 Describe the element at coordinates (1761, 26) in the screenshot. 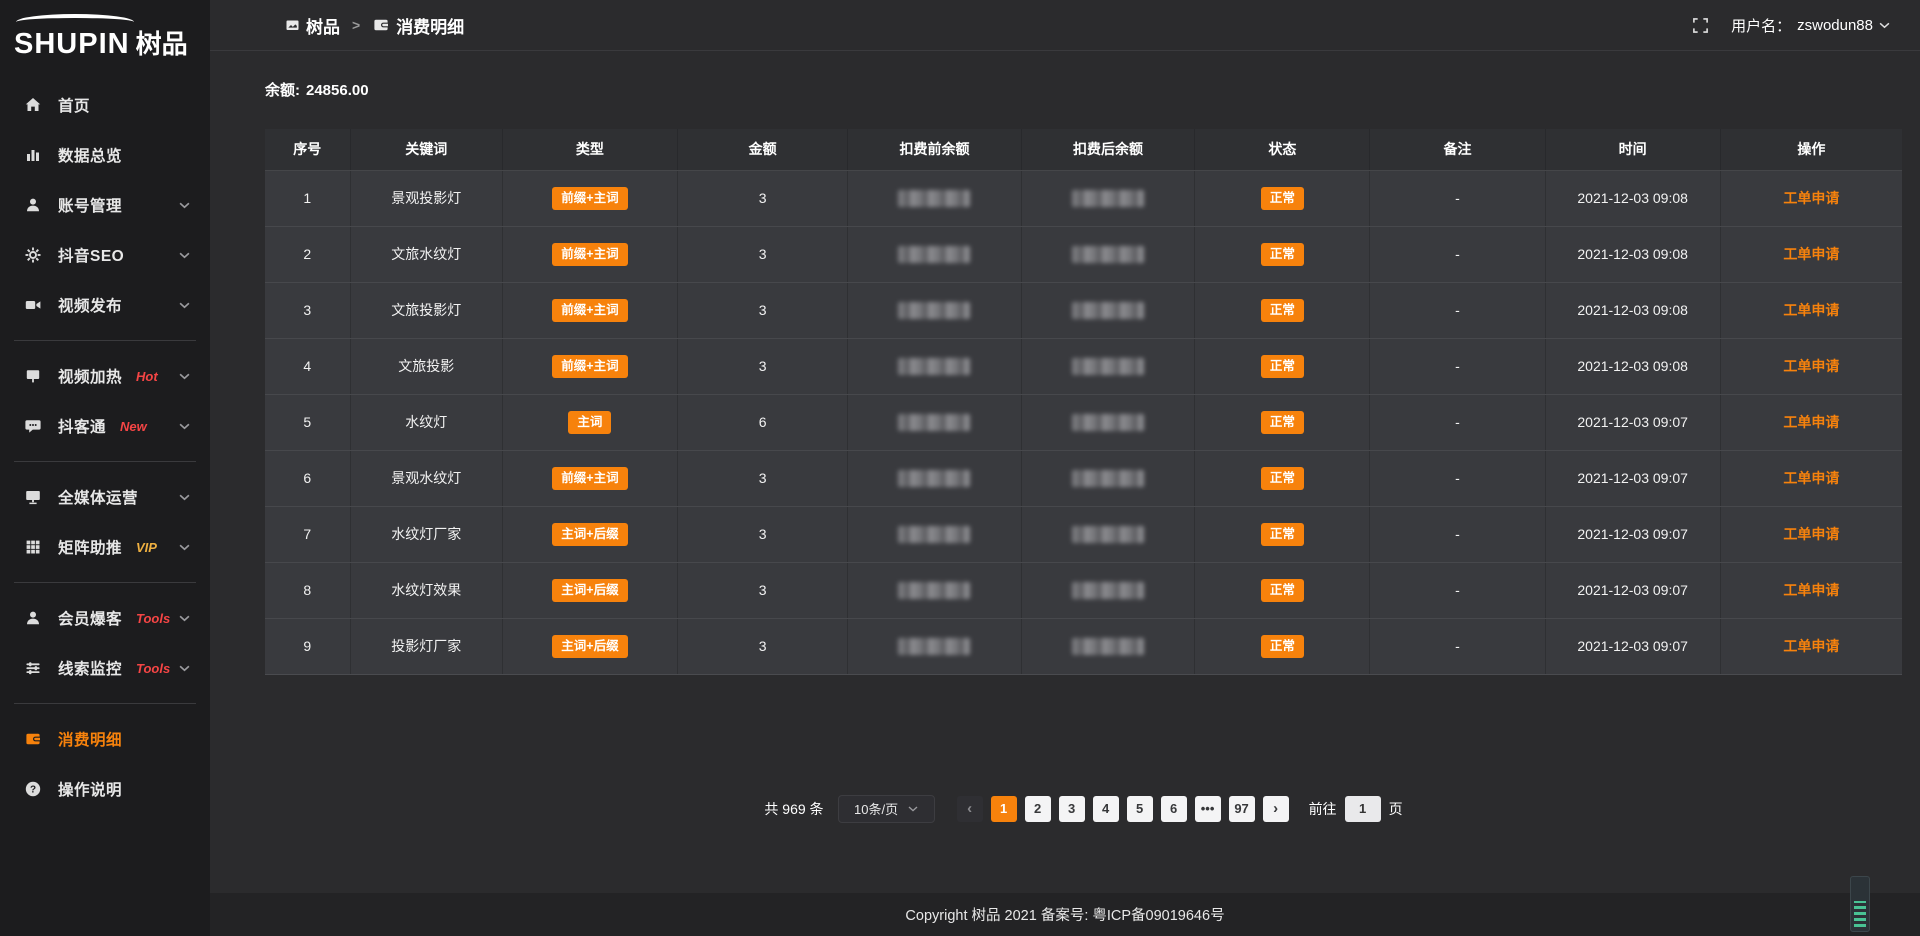

I see `username-label: 用户名：` at that location.